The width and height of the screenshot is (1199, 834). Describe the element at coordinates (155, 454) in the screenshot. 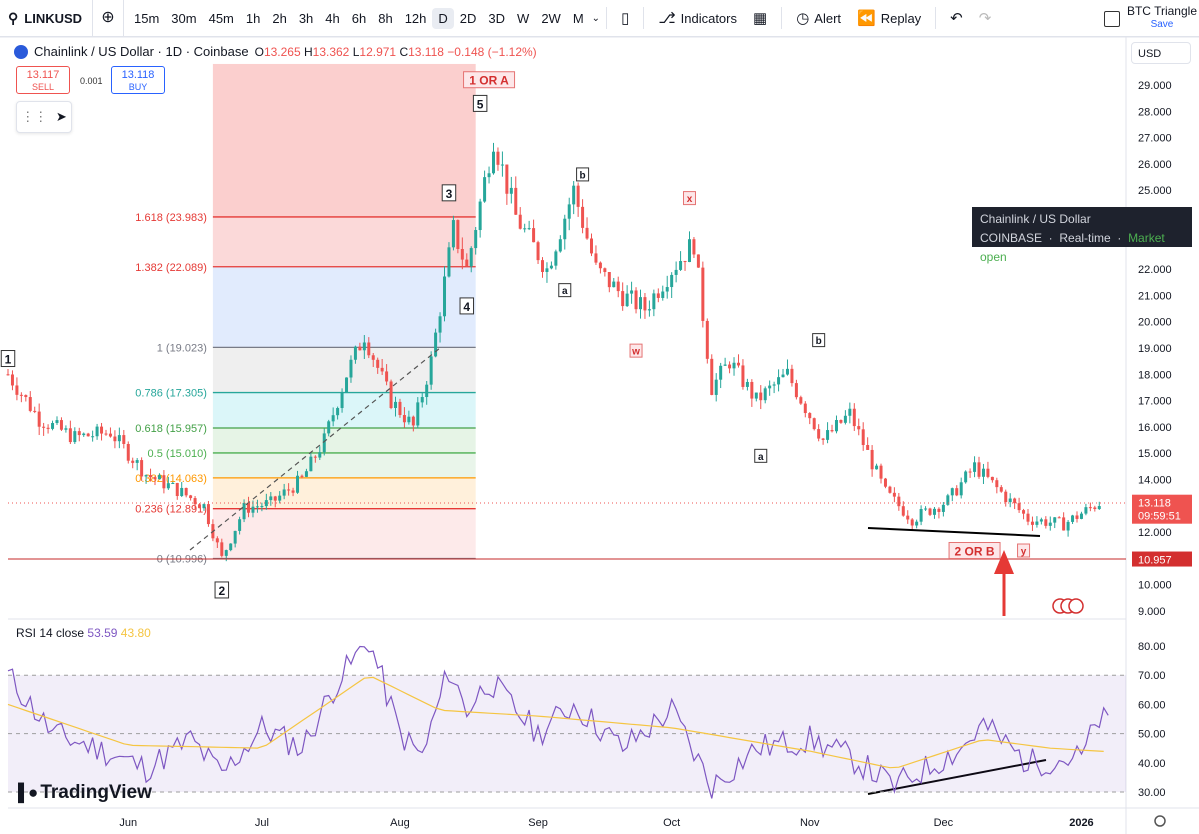

I see `fib-ratio: 0.5` at that location.